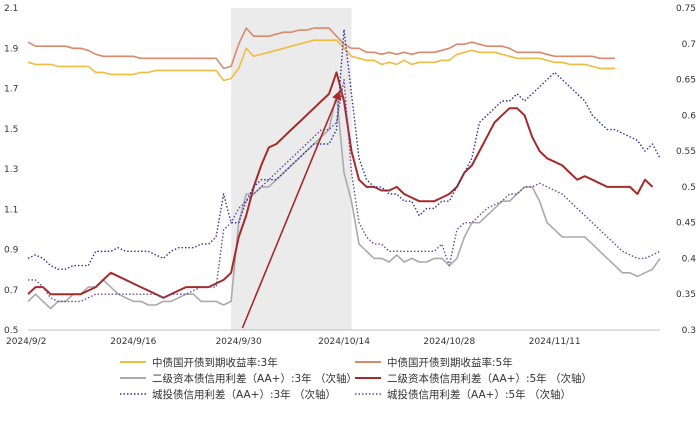 The image size is (700, 436). I want to click on y-left-tick-label: 0.5, so click(11, 331).